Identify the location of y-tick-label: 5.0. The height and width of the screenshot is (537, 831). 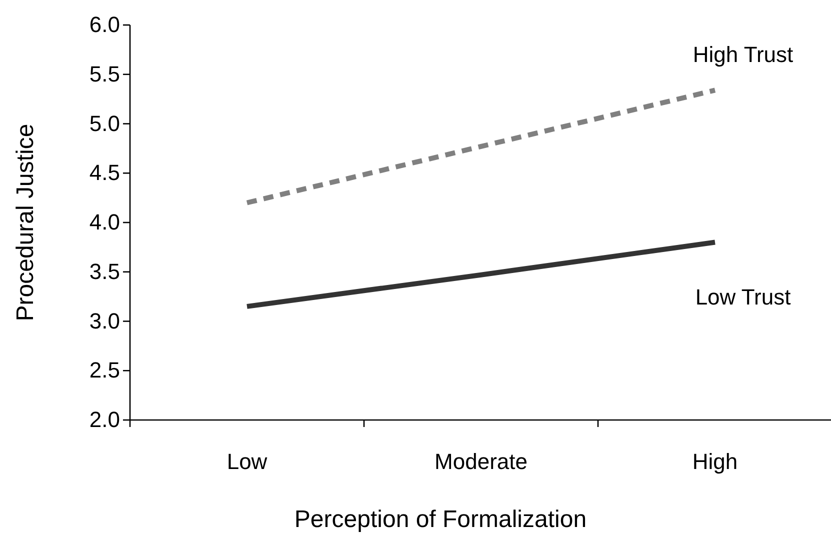
(104, 123).